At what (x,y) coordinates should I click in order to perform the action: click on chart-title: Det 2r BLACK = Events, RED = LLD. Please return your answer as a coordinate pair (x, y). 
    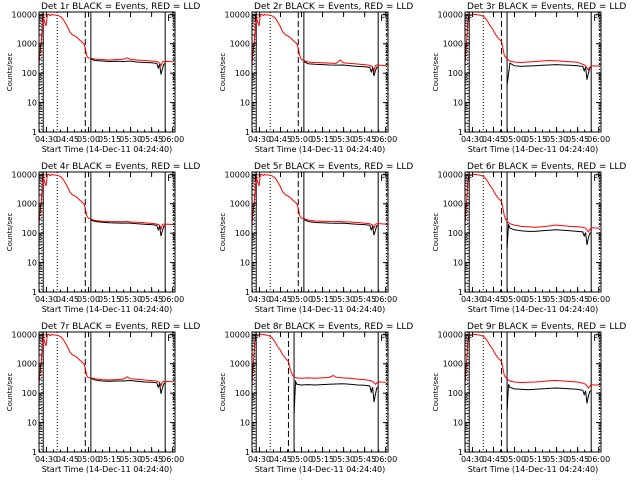
    Looking at the image, I should click on (333, 7).